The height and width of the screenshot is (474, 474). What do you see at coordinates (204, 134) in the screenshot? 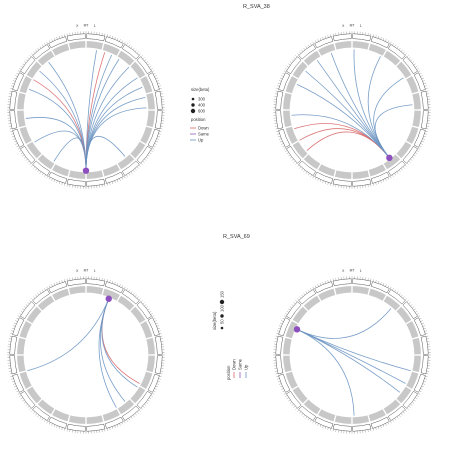
I see `legend-position-label: Same` at bounding box center [204, 134].